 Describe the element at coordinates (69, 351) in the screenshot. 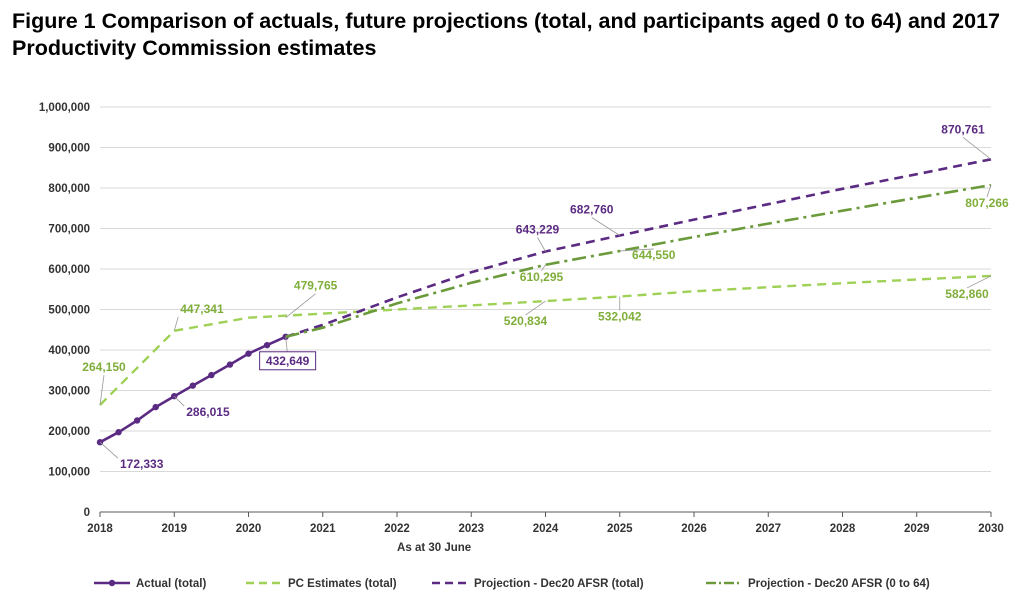

I see `y-tick-label: 400,000` at that location.